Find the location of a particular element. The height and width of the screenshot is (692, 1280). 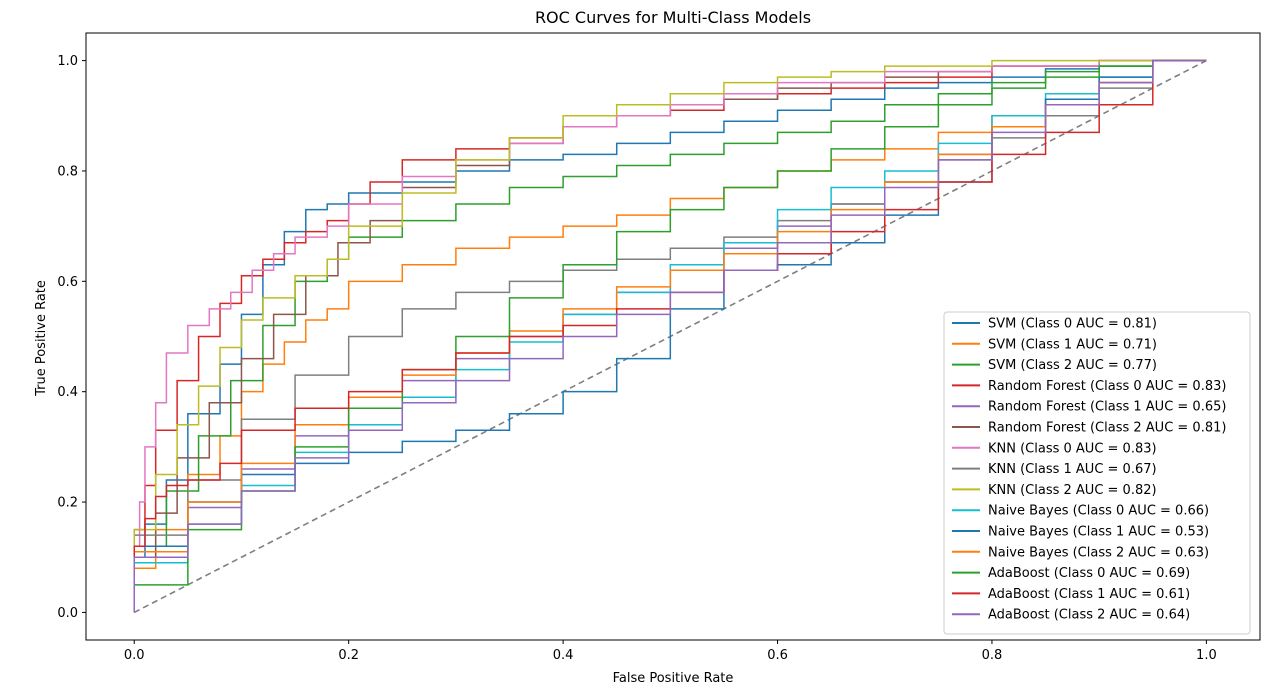

x-tick-label: 1.0 is located at coordinates (1206, 655).